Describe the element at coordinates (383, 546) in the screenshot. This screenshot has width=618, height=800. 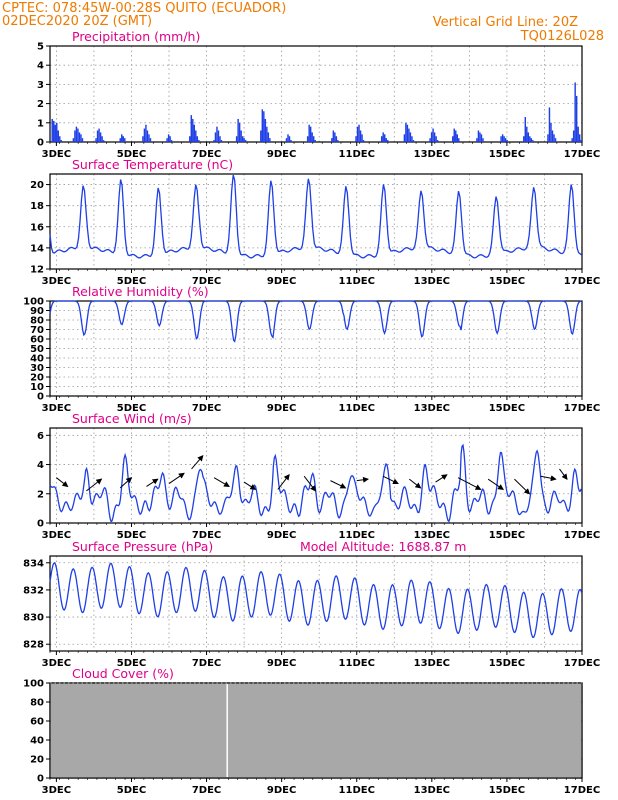
I see `panel-annotation: Model Altitude: 1688.87 m` at that location.